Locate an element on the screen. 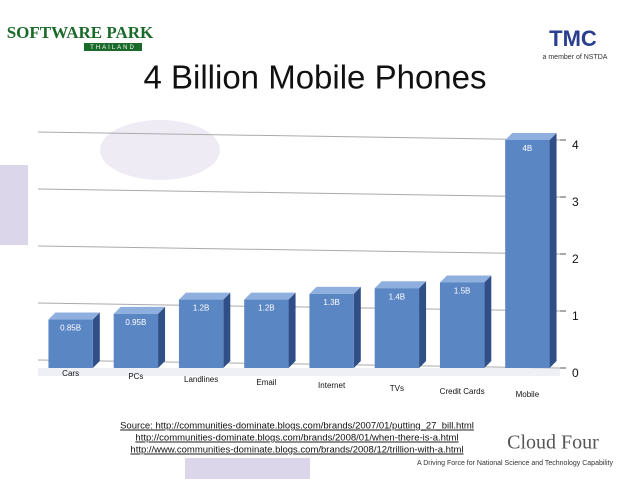  brand: Cloud Four is located at coordinates (553, 443).